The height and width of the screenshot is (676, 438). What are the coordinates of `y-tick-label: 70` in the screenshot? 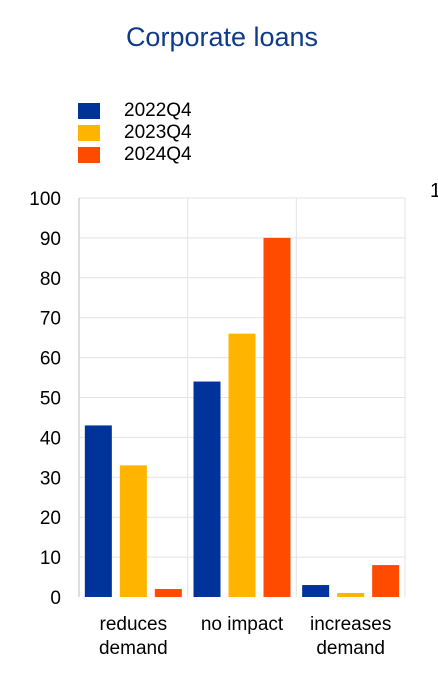 It's located at (50, 319).